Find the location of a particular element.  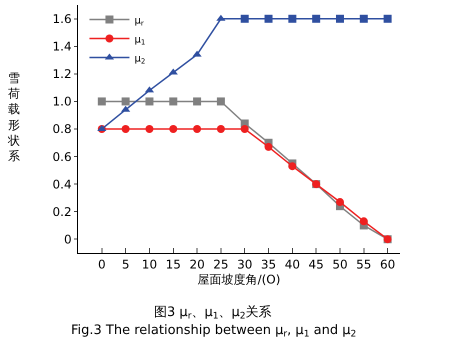

legend-label: μ$_{1}$ is located at coordinates (140, 40).